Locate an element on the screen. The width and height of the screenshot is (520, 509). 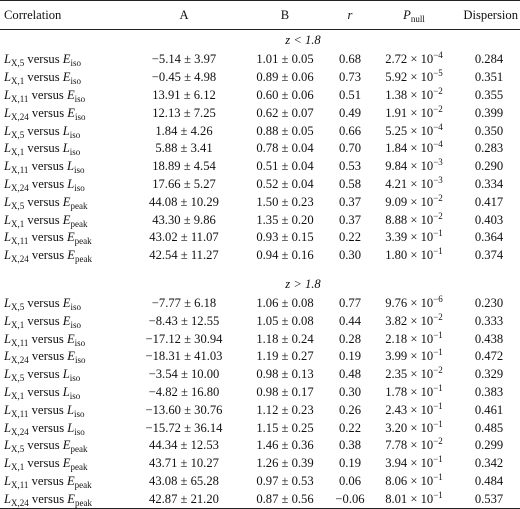
correlation-r-cell: 0.51 is located at coordinates (350, 94).